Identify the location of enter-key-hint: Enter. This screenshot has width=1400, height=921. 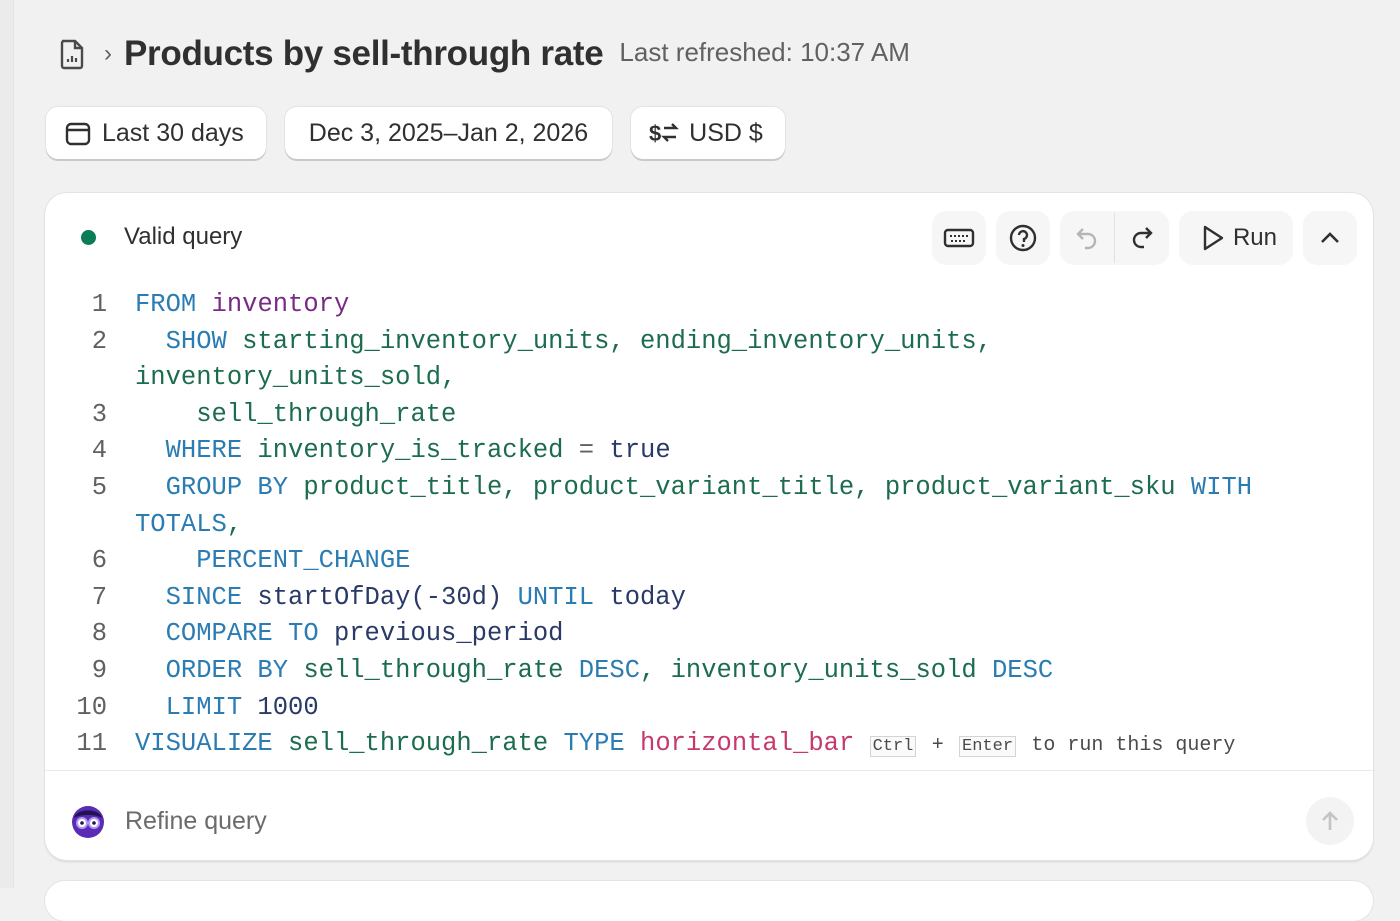
(988, 747).